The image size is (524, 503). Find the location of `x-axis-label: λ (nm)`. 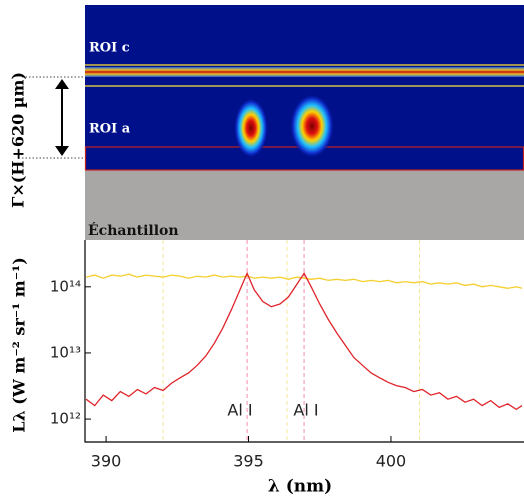

x-axis-label: λ (nm) is located at coordinates (300, 487).